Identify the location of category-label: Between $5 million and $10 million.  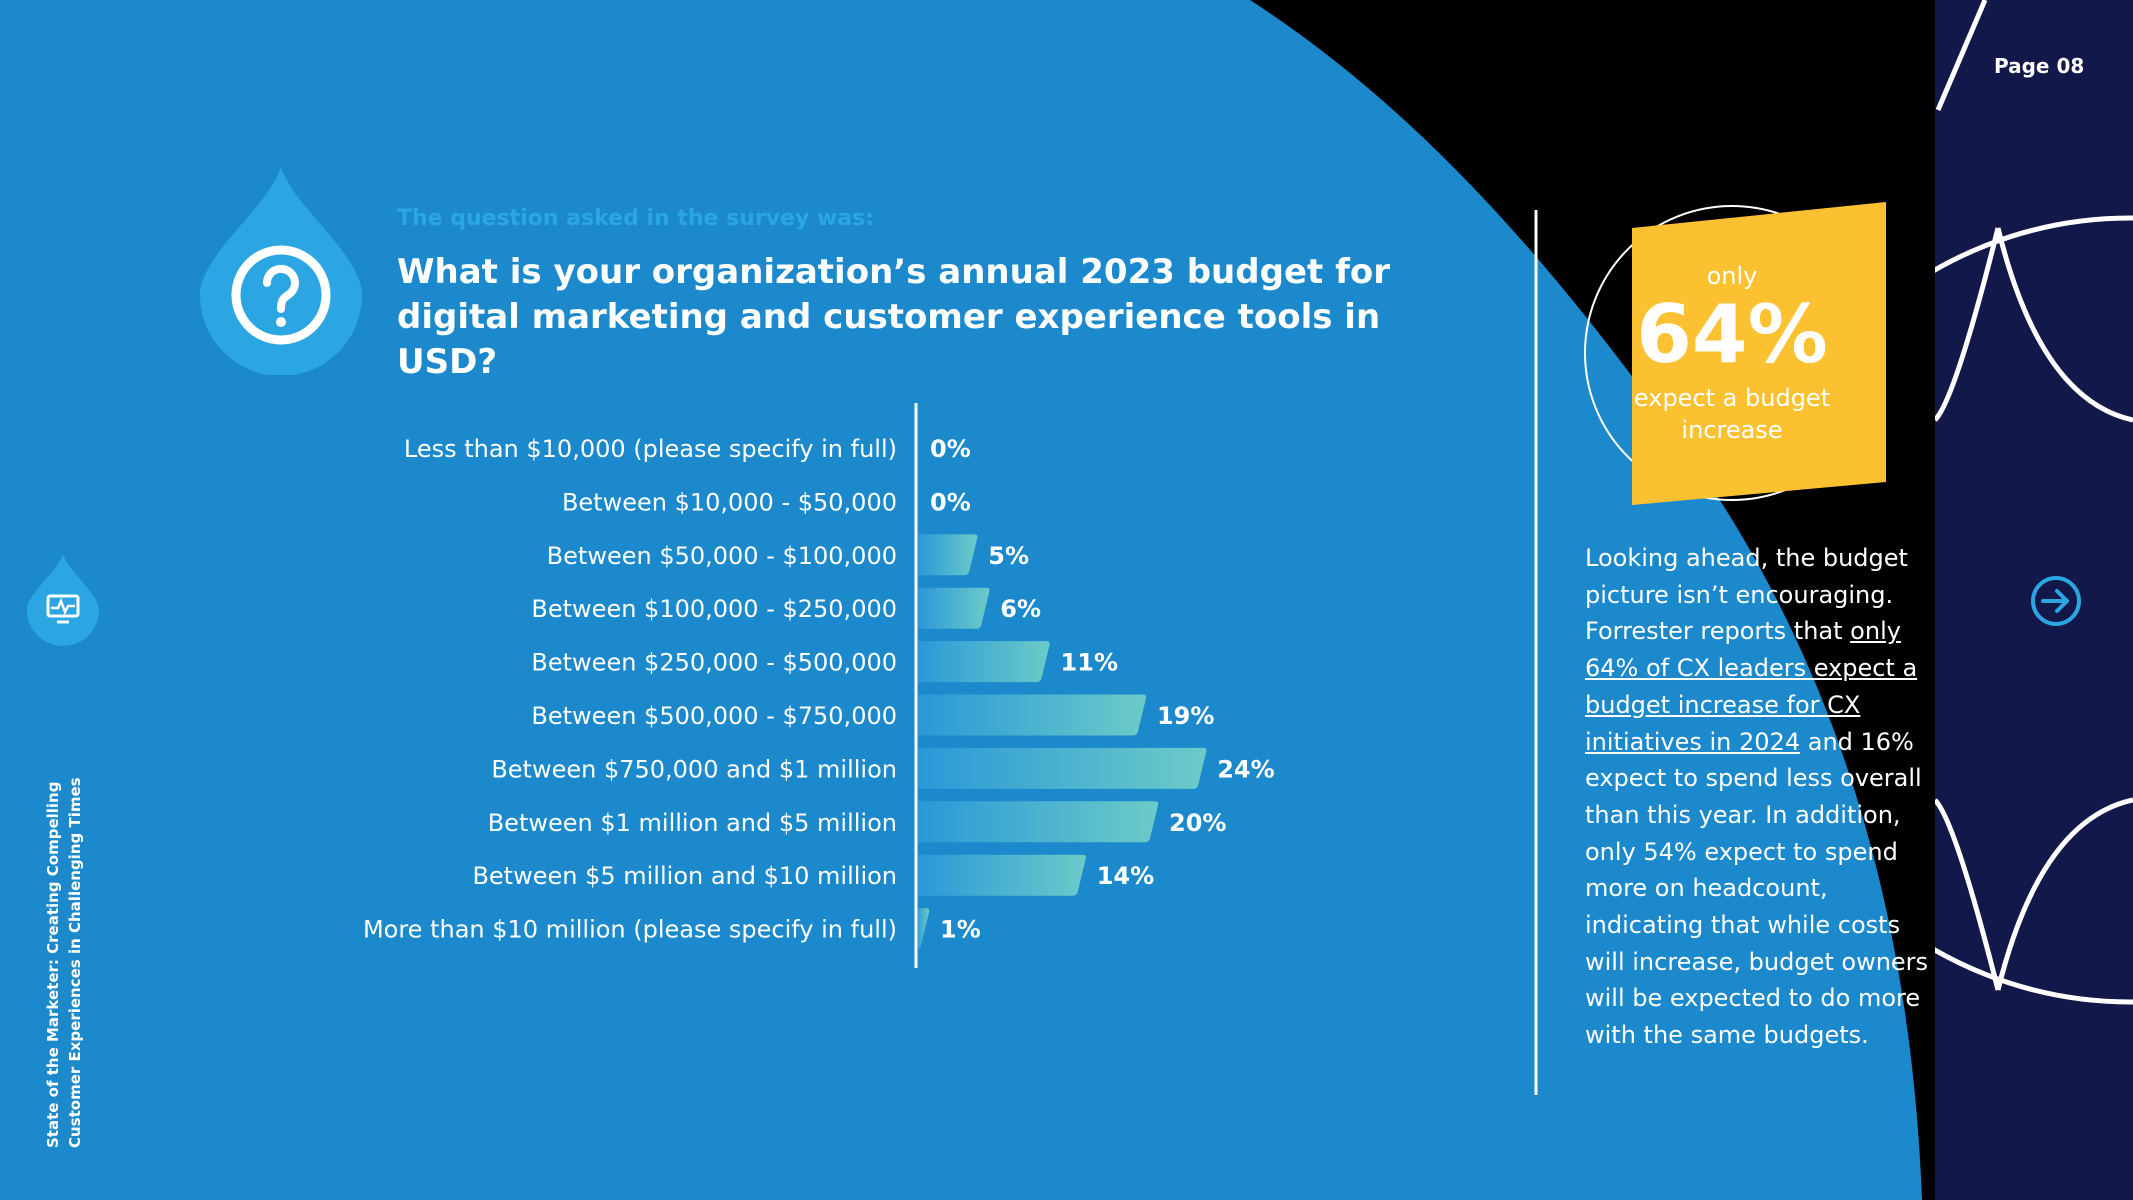
(684, 876).